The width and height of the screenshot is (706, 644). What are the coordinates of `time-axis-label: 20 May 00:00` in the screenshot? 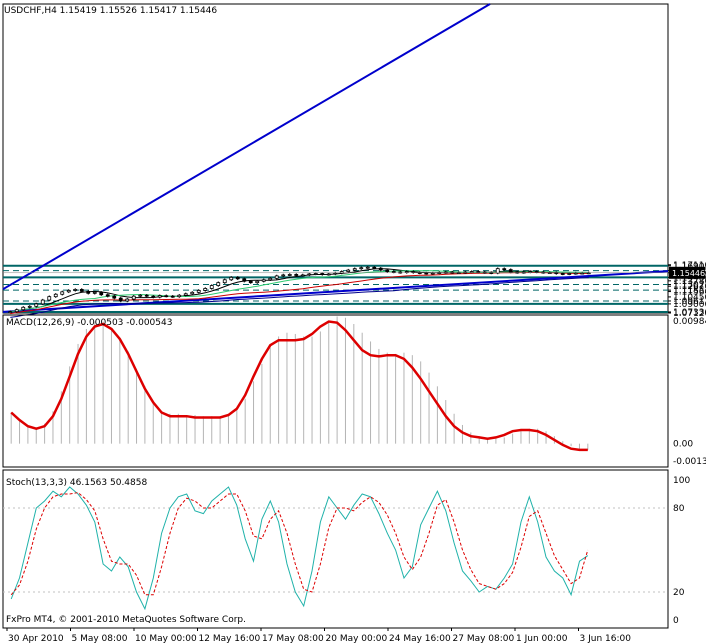 It's located at (357, 639).